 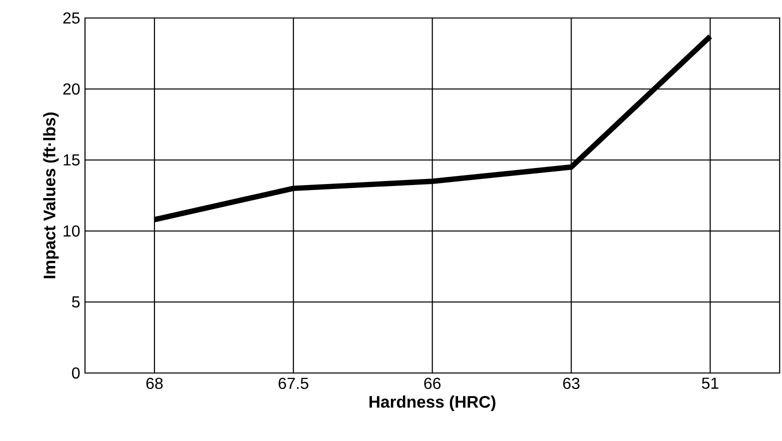 What do you see at coordinates (76, 302) in the screenshot?
I see `y-tick-label: 5` at bounding box center [76, 302].